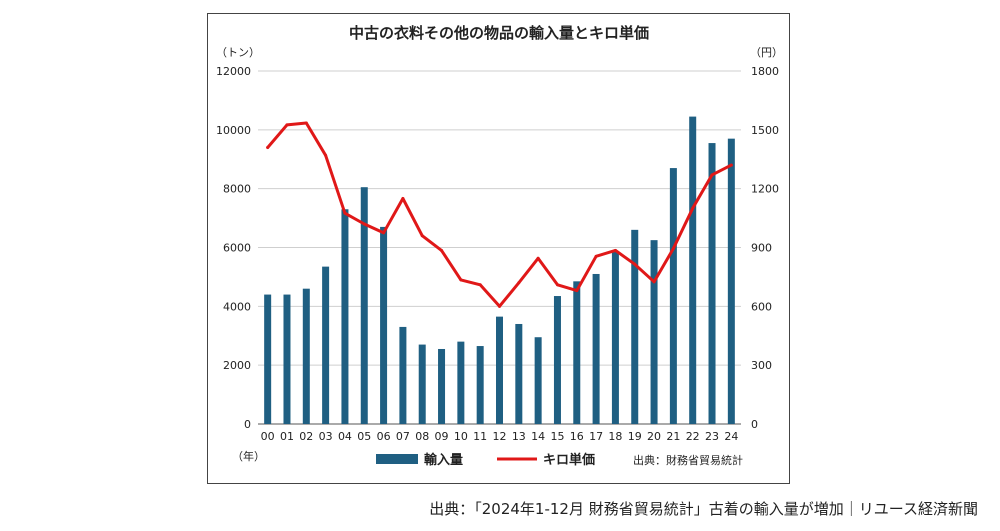 This screenshot has height=531, width=1000. Describe the element at coordinates (268, 436) in the screenshot. I see `x-tick-label: 00` at that location.